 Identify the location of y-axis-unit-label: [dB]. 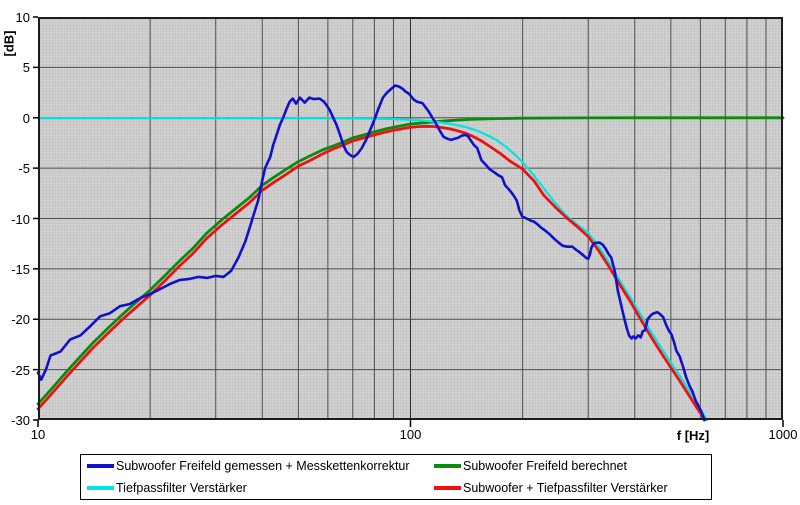
(9, 43).